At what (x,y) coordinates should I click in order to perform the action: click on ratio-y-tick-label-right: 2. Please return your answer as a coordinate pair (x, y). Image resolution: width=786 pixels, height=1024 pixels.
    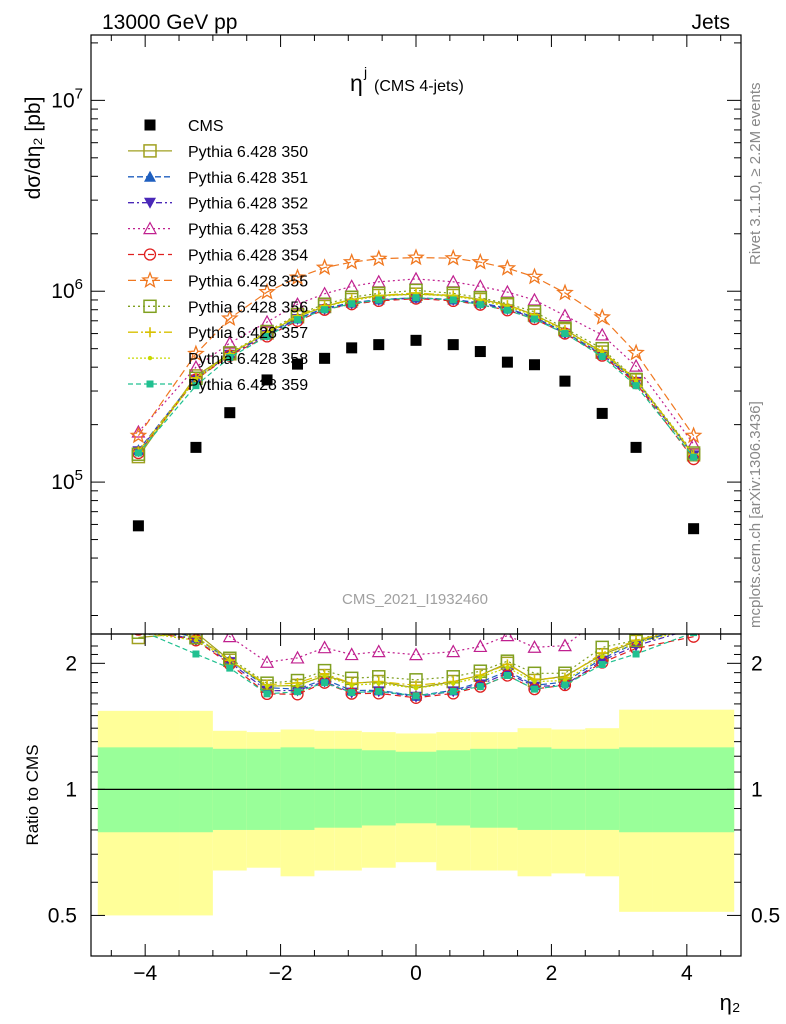
    Looking at the image, I should click on (757, 663).